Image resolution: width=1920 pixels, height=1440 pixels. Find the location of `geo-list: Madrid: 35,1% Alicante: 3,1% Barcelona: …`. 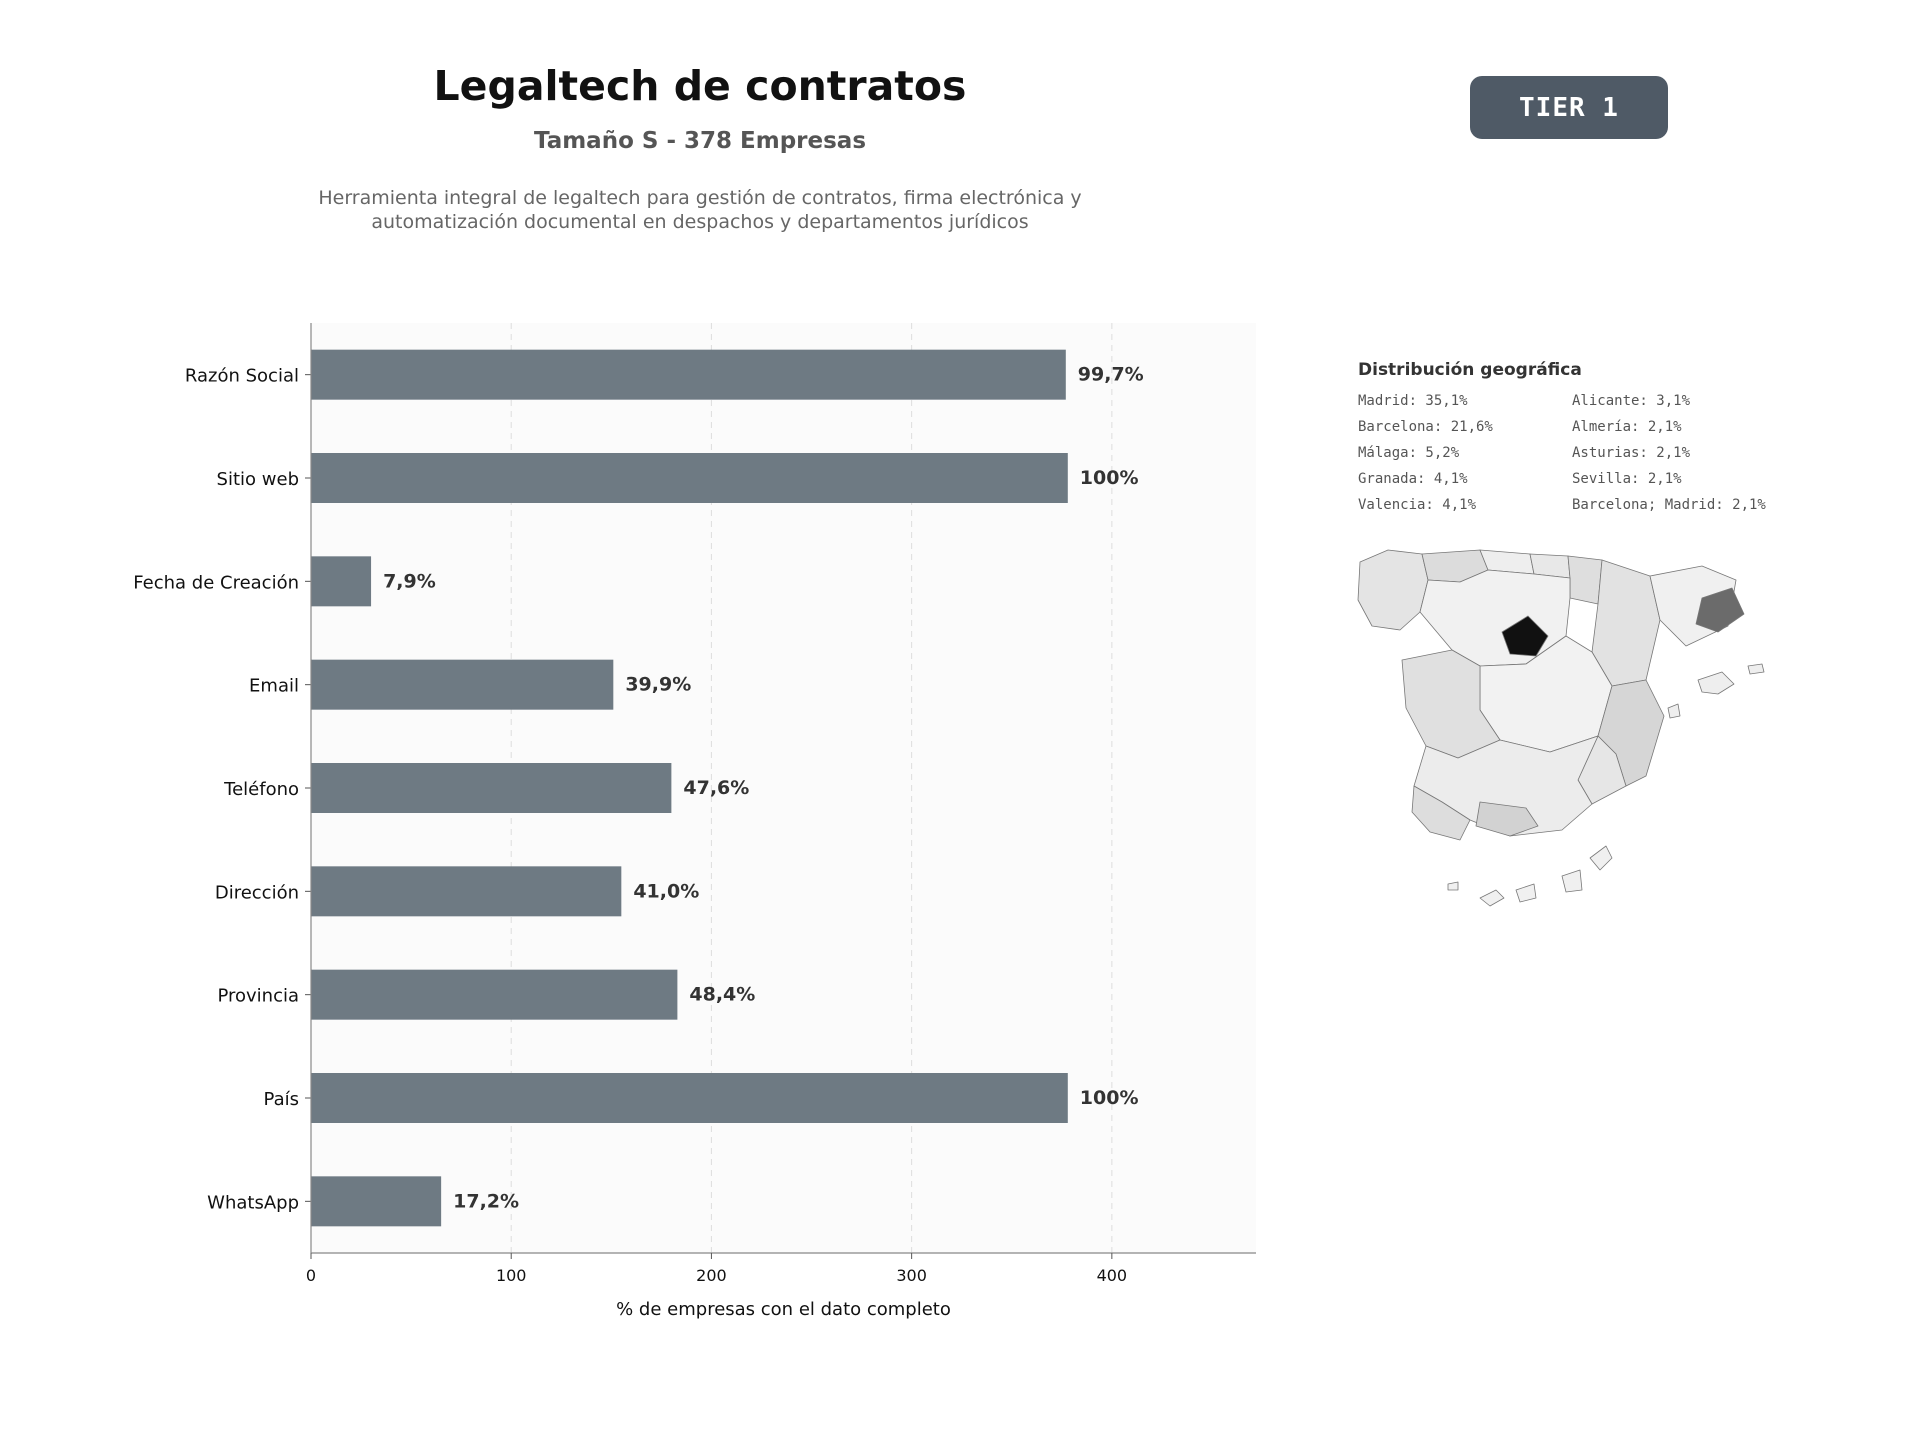

geo-list: Madrid: 35,1% Alicante: 3,1% Barcelona: … is located at coordinates (1585, 453).